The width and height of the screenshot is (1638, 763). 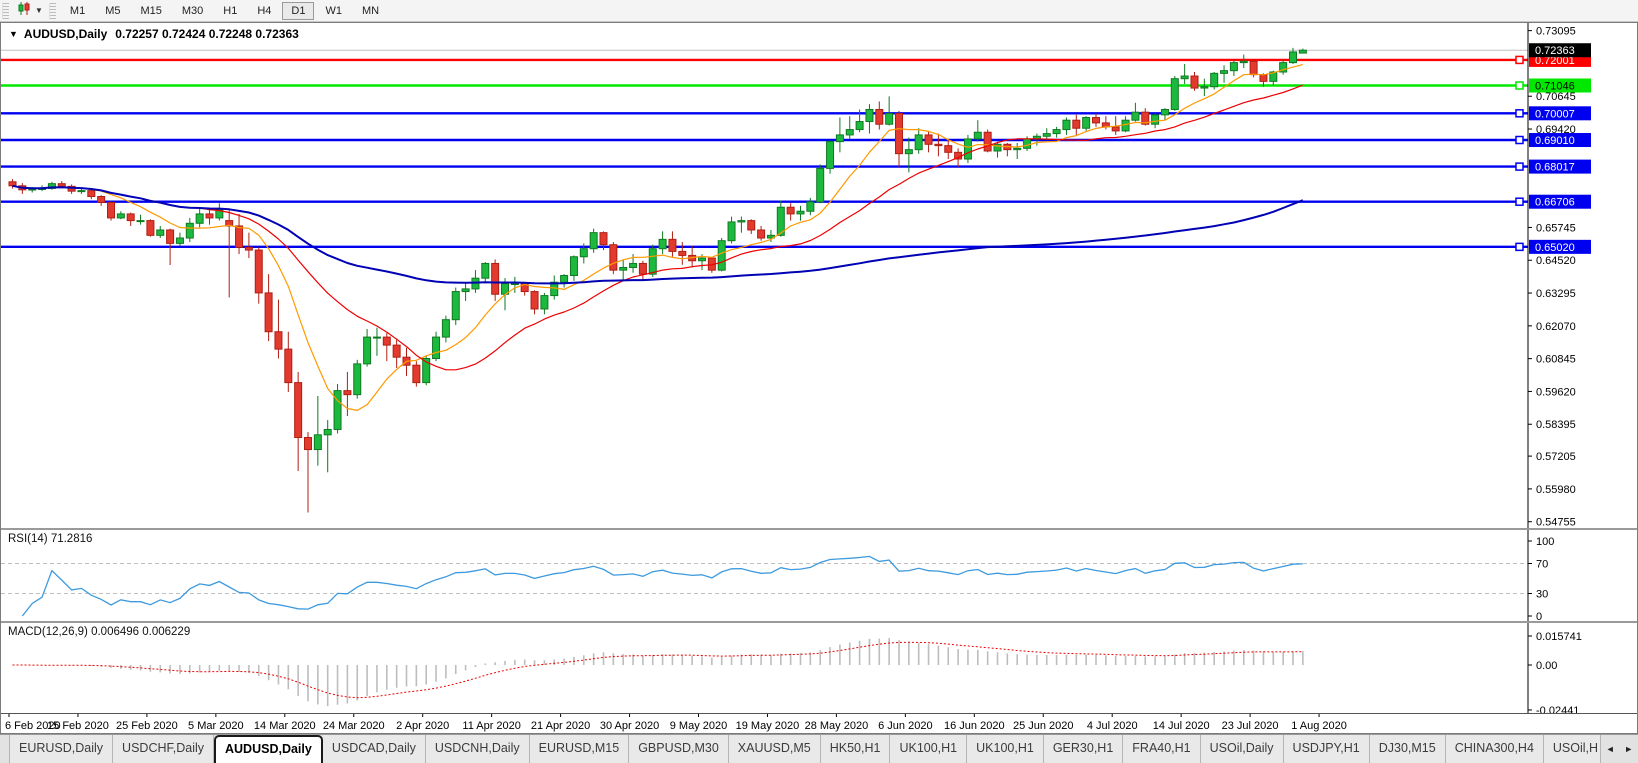 What do you see at coordinates (1043, 726) in the screenshot?
I see `date-tick-label: 25 Jun 2020` at bounding box center [1043, 726].